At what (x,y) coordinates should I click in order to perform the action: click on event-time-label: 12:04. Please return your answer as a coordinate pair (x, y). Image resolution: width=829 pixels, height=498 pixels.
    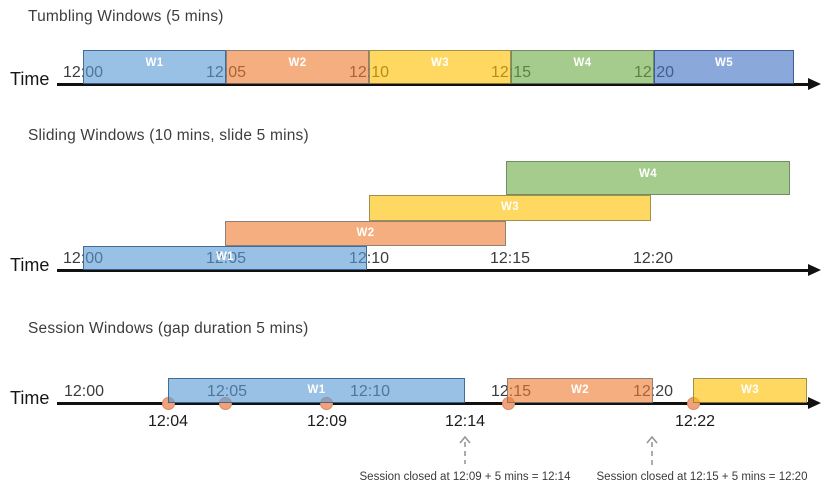
    Looking at the image, I should click on (168, 421).